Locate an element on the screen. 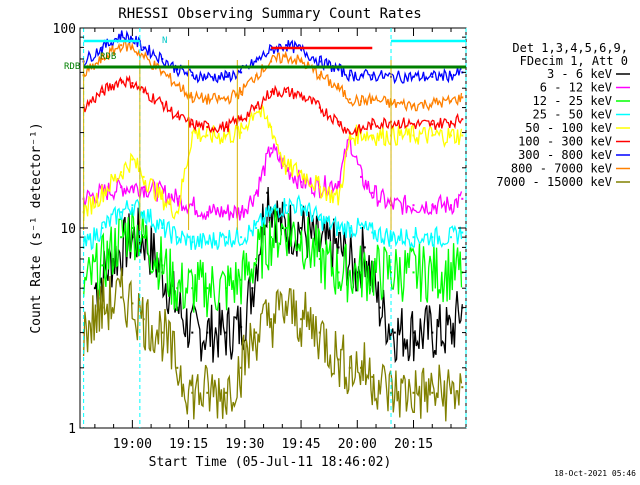 This screenshot has height=485, width=640. x-axis-label: Start Time (05-Jul-11 18:46:02) is located at coordinates (270, 462).